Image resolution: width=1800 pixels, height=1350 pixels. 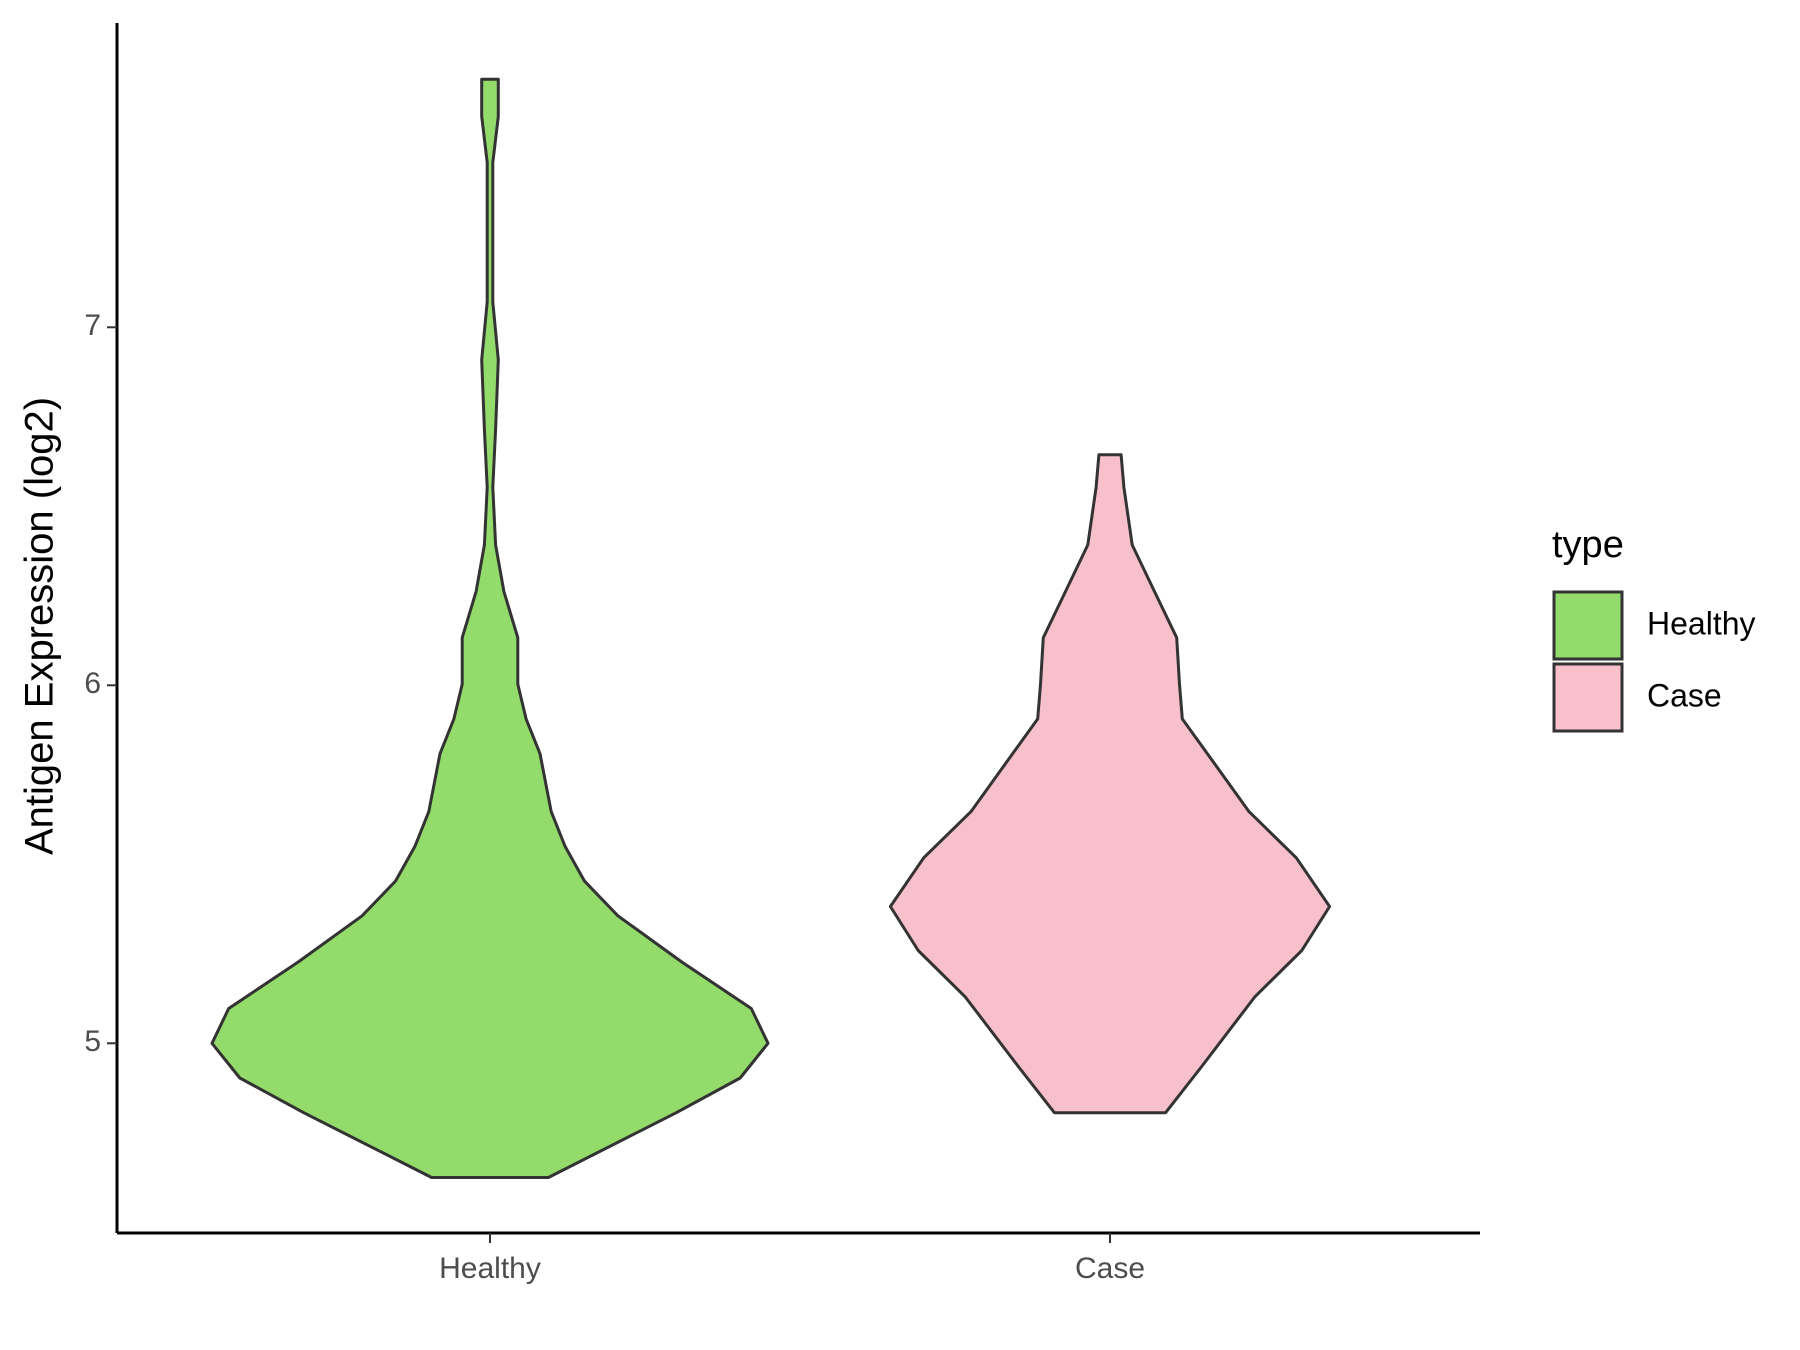 I want to click on y-tick-label: 5, so click(x=92, y=1041).